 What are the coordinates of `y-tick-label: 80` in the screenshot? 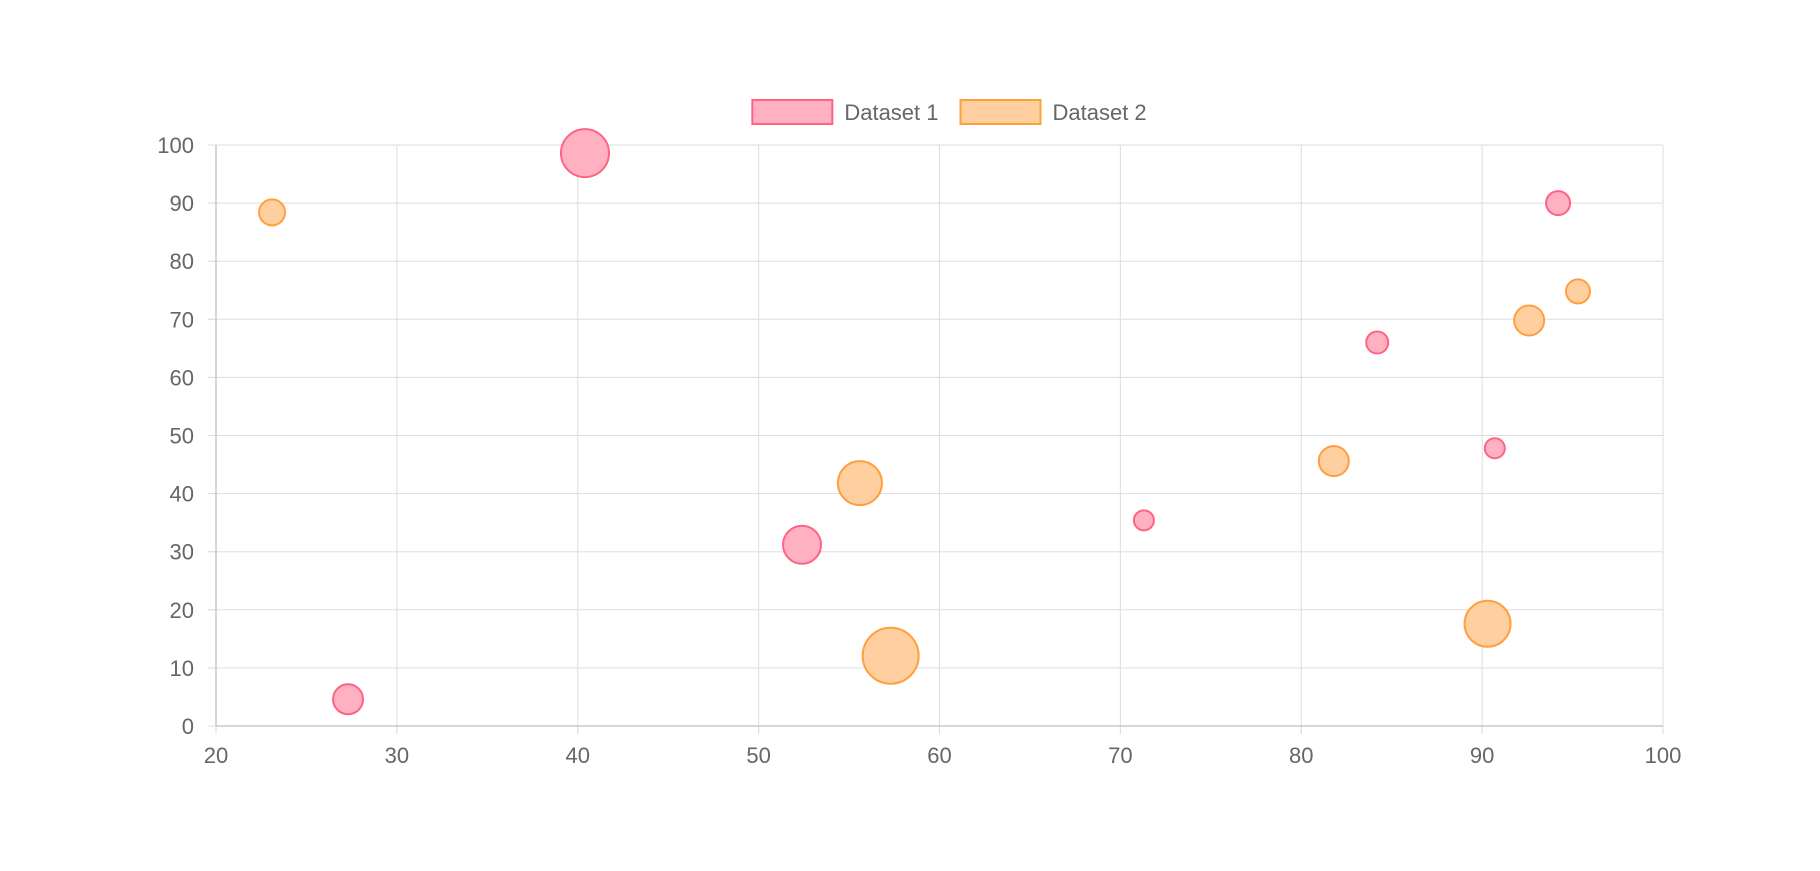 It's located at (182, 261).